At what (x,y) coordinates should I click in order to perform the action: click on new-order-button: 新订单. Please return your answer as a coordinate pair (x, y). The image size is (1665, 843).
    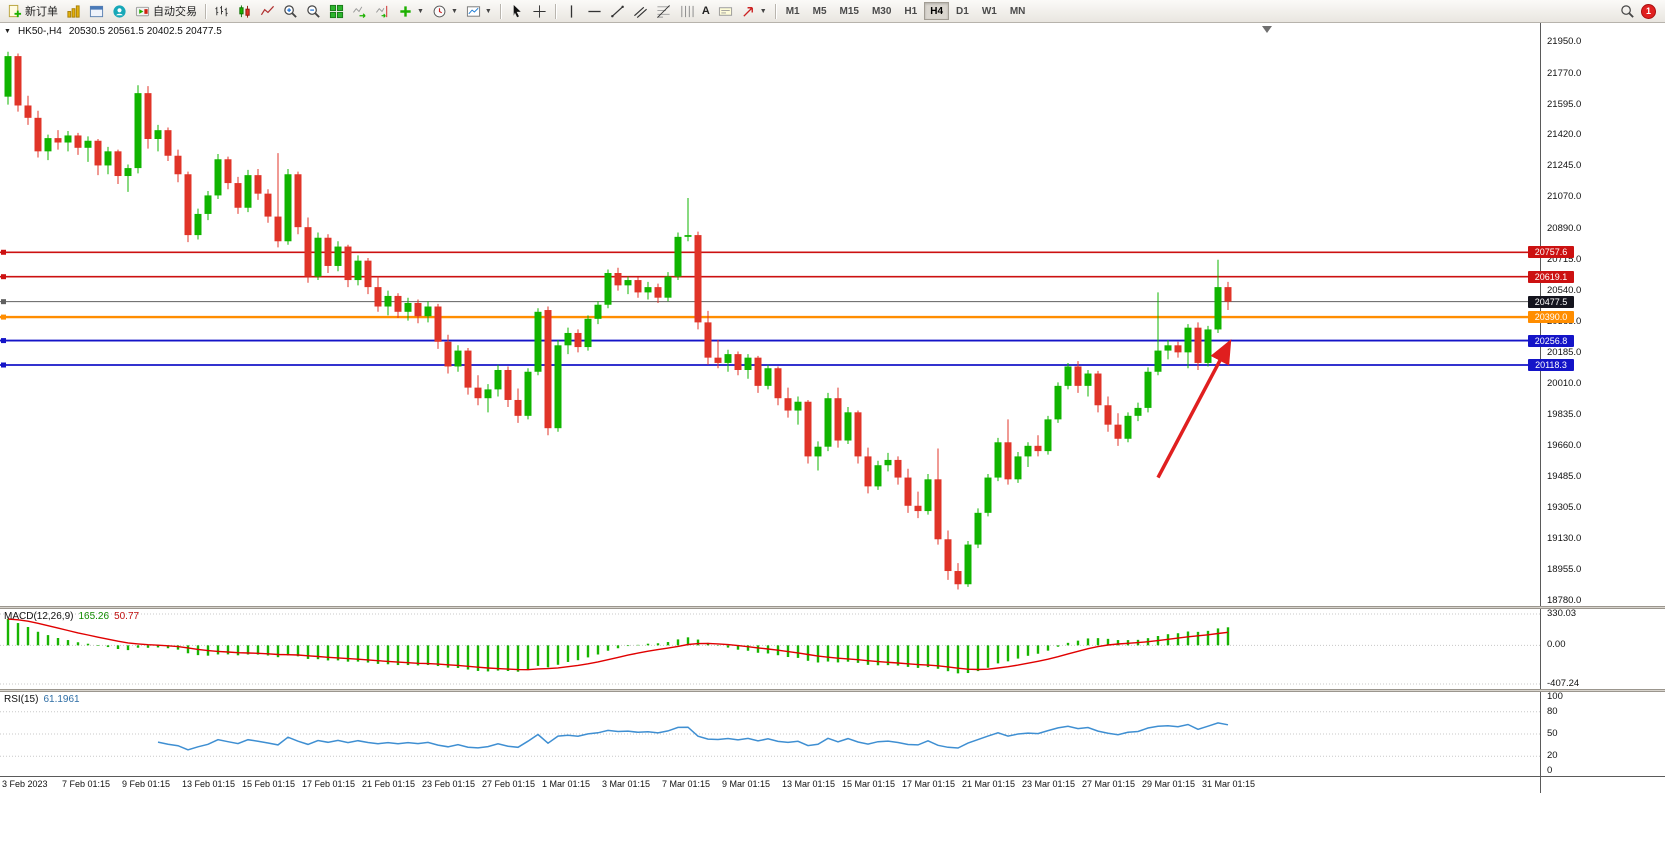
    Looking at the image, I should click on (32, 11).